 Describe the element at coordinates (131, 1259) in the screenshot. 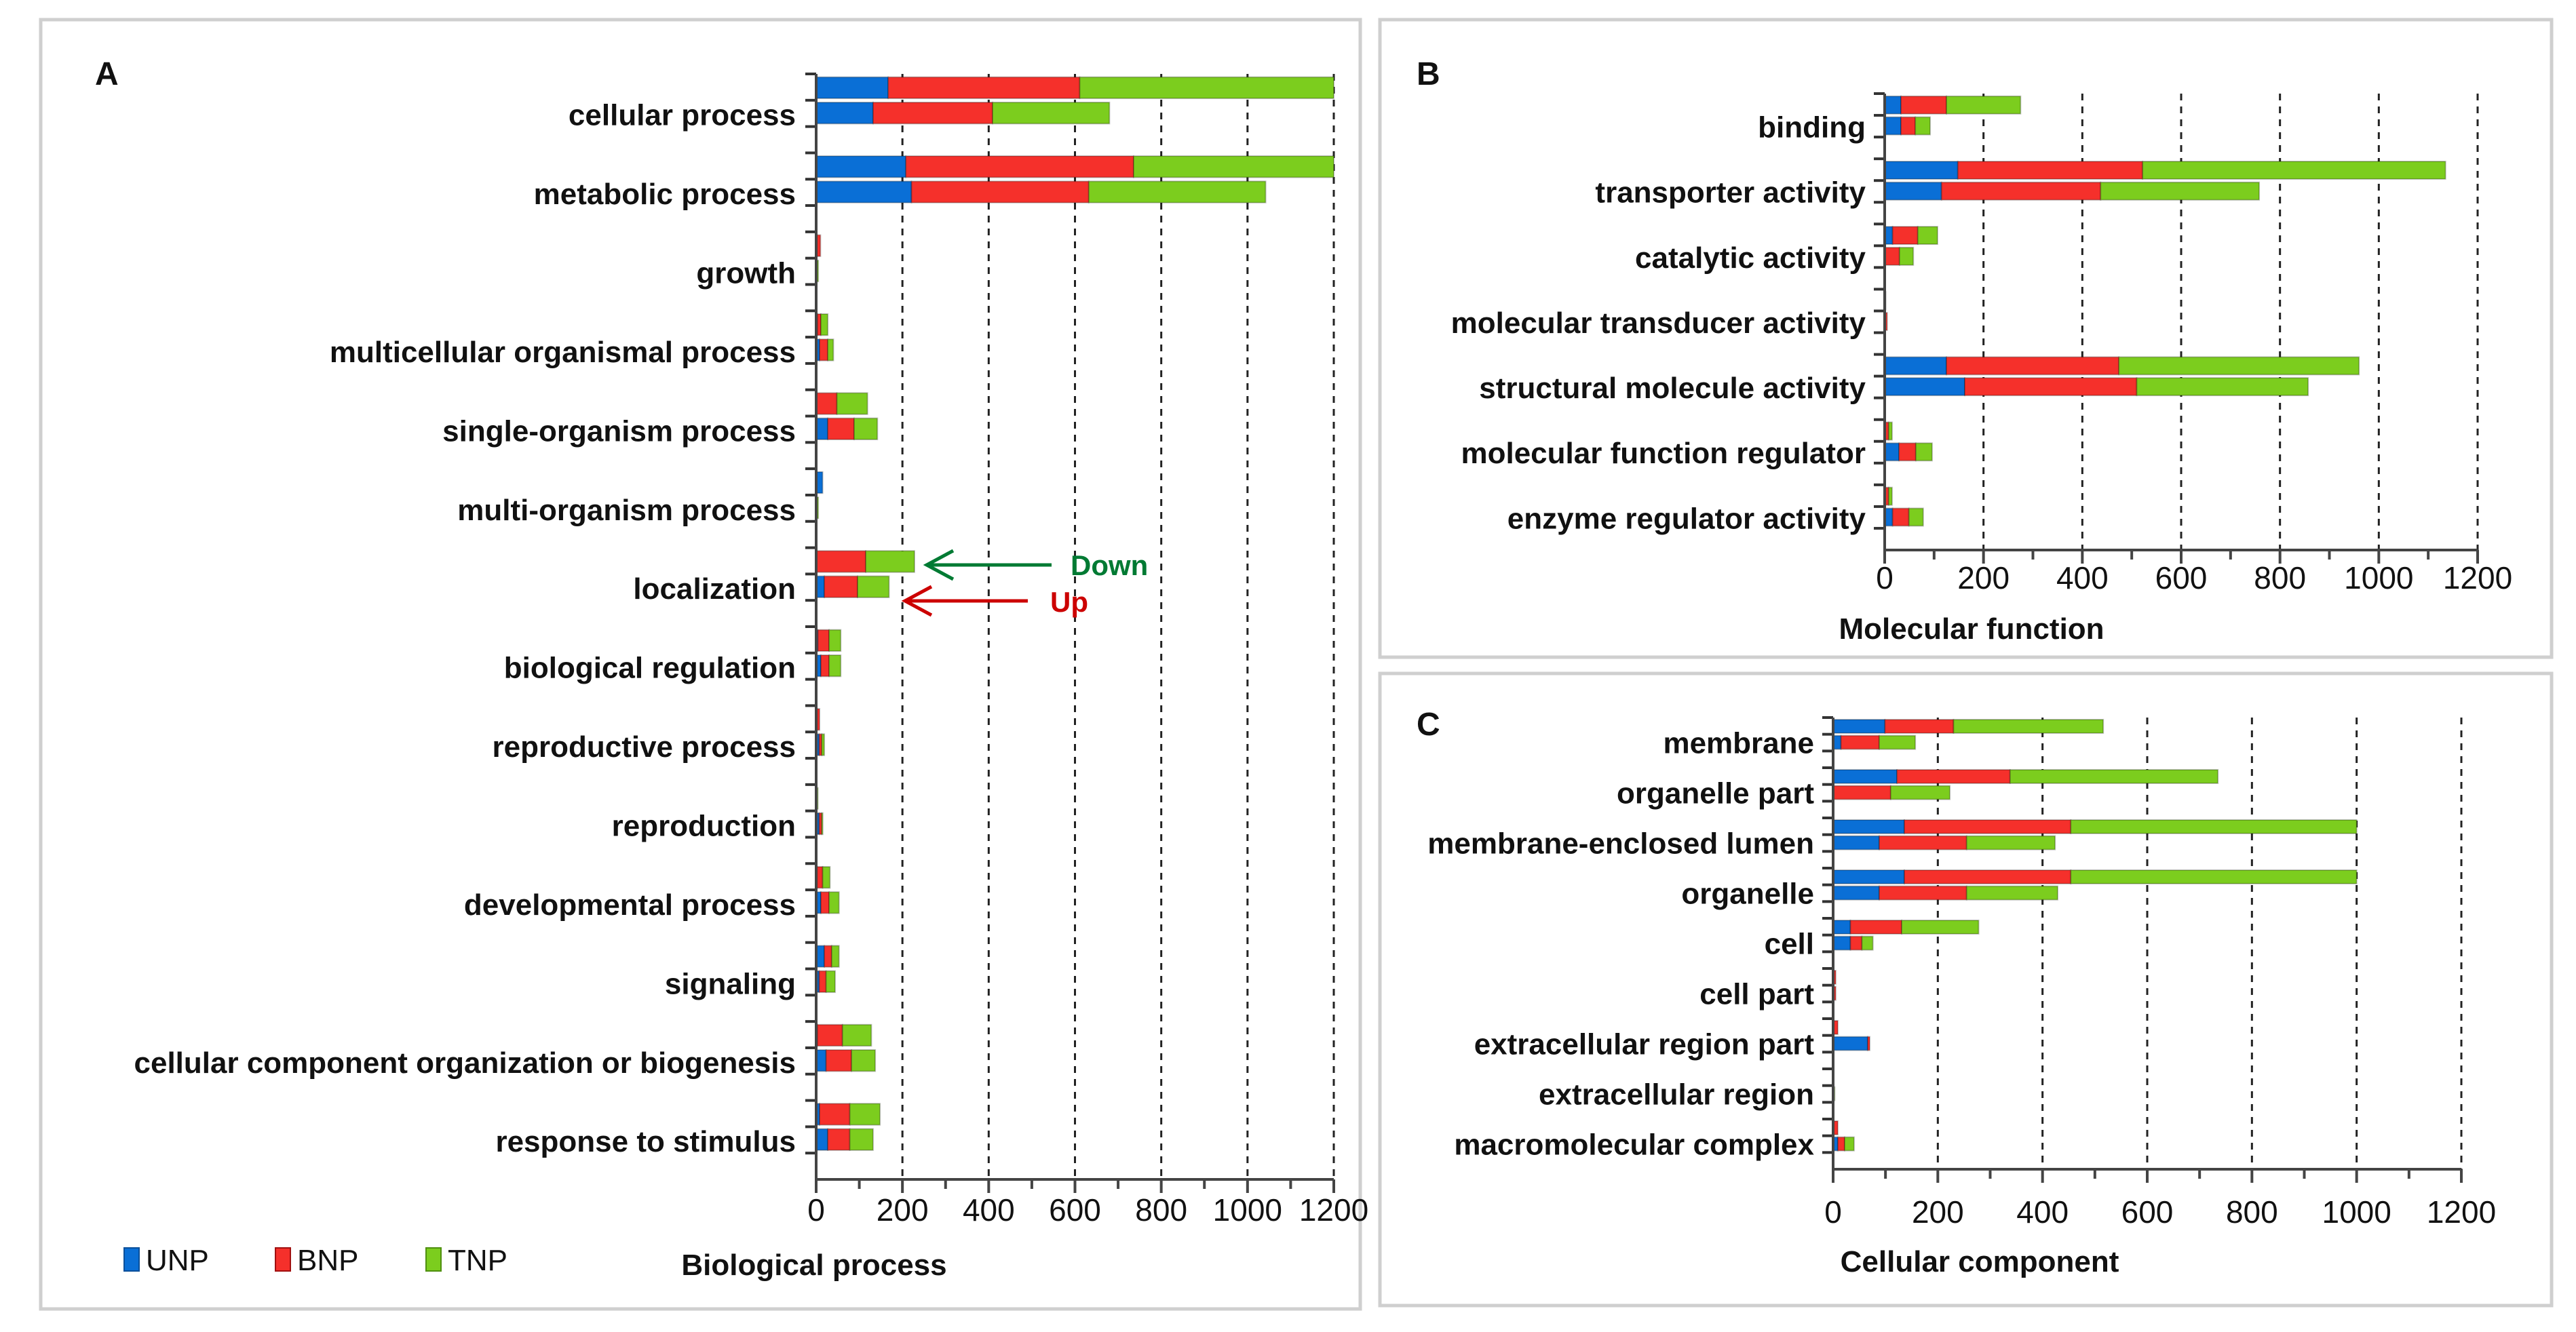

I see `legend-swatch-unp` at that location.